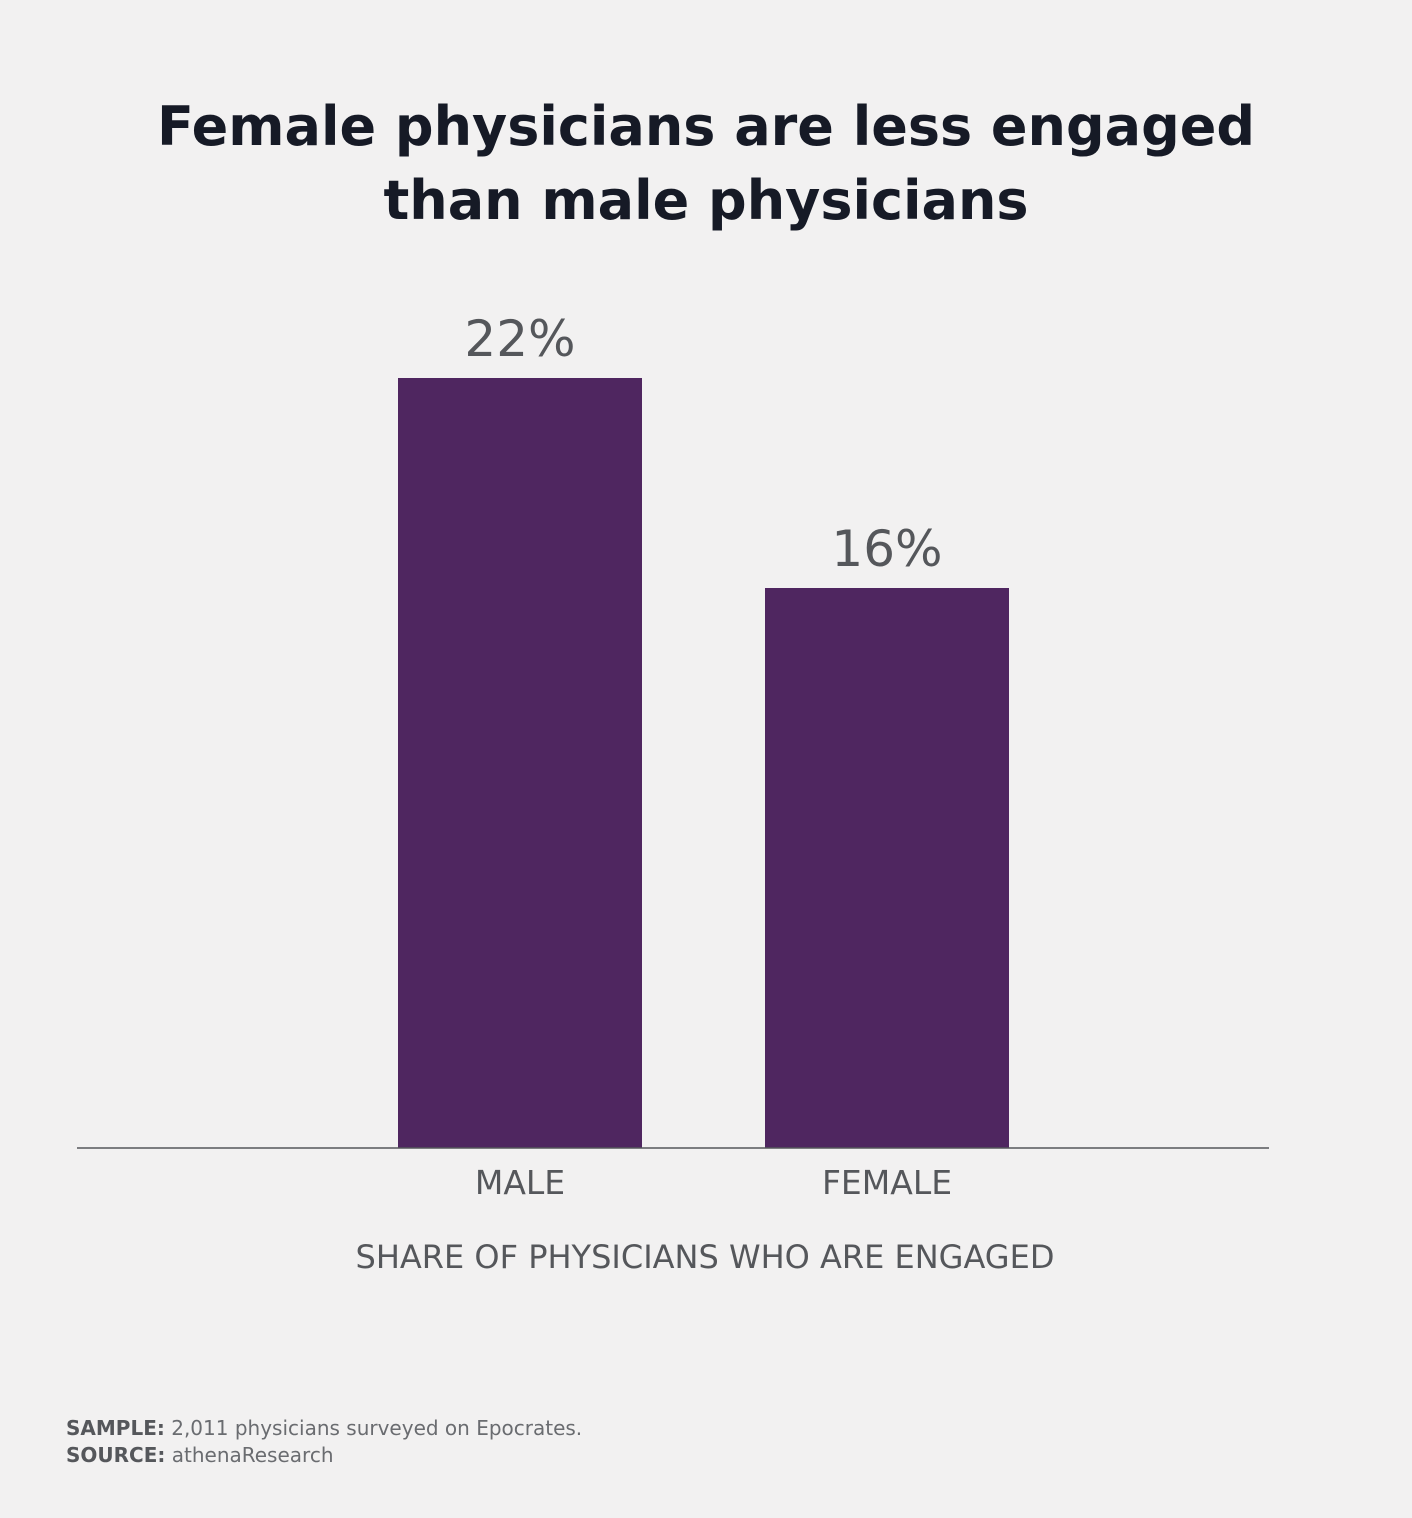  I want to click on chart-title-line-2: than male physicians, so click(706, 200).